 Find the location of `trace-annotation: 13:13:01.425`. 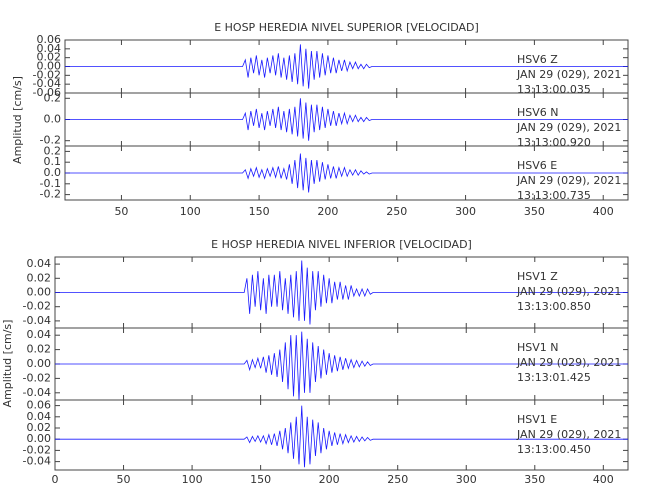

trace-annotation: 13:13:01.425 is located at coordinates (554, 377).